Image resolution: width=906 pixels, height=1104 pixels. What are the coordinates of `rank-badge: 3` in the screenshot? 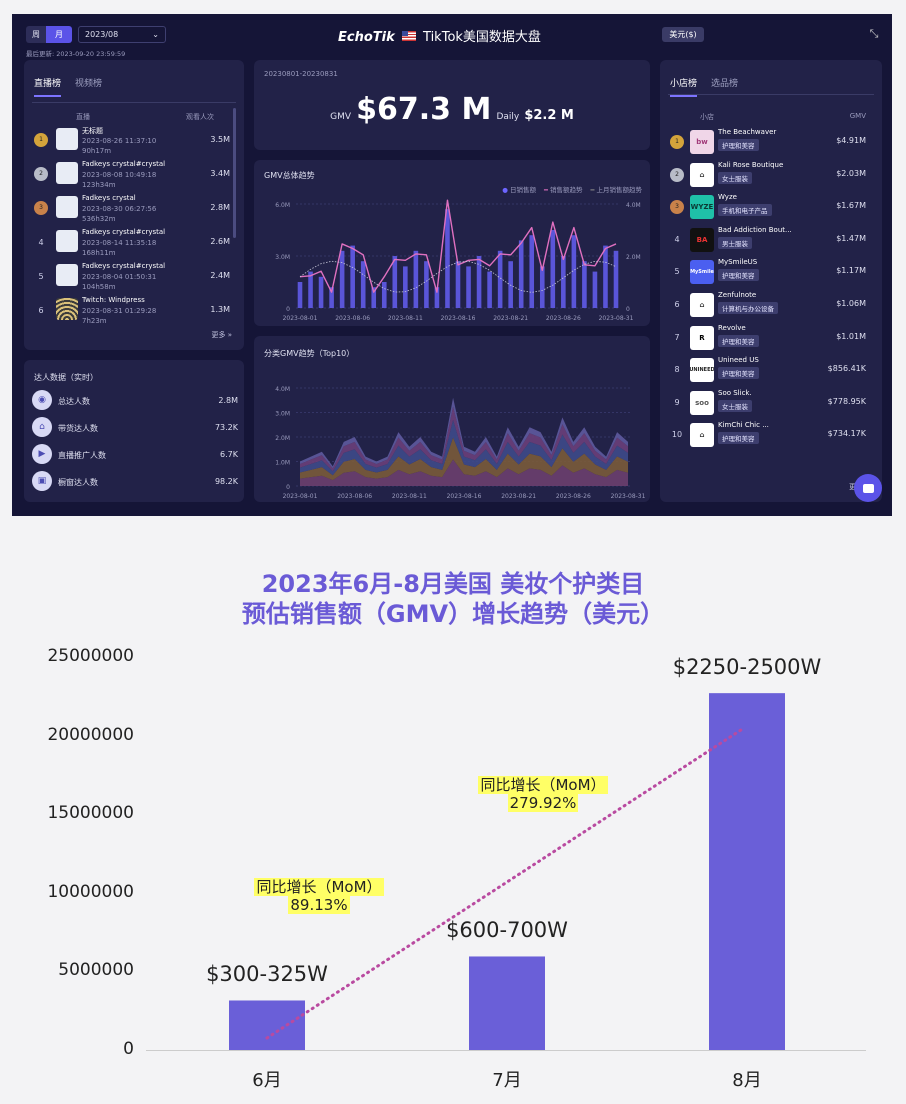 It's located at (677, 207).